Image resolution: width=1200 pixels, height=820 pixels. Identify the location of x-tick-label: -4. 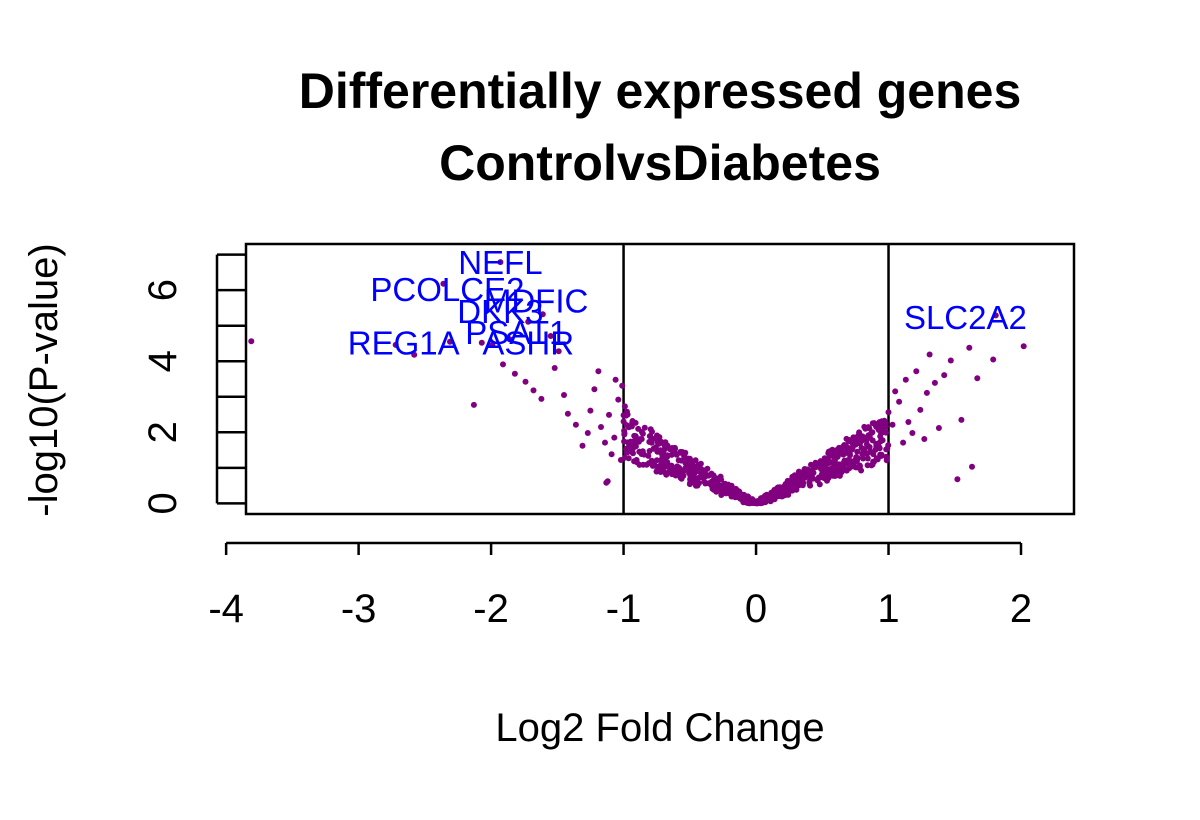
(226, 609).